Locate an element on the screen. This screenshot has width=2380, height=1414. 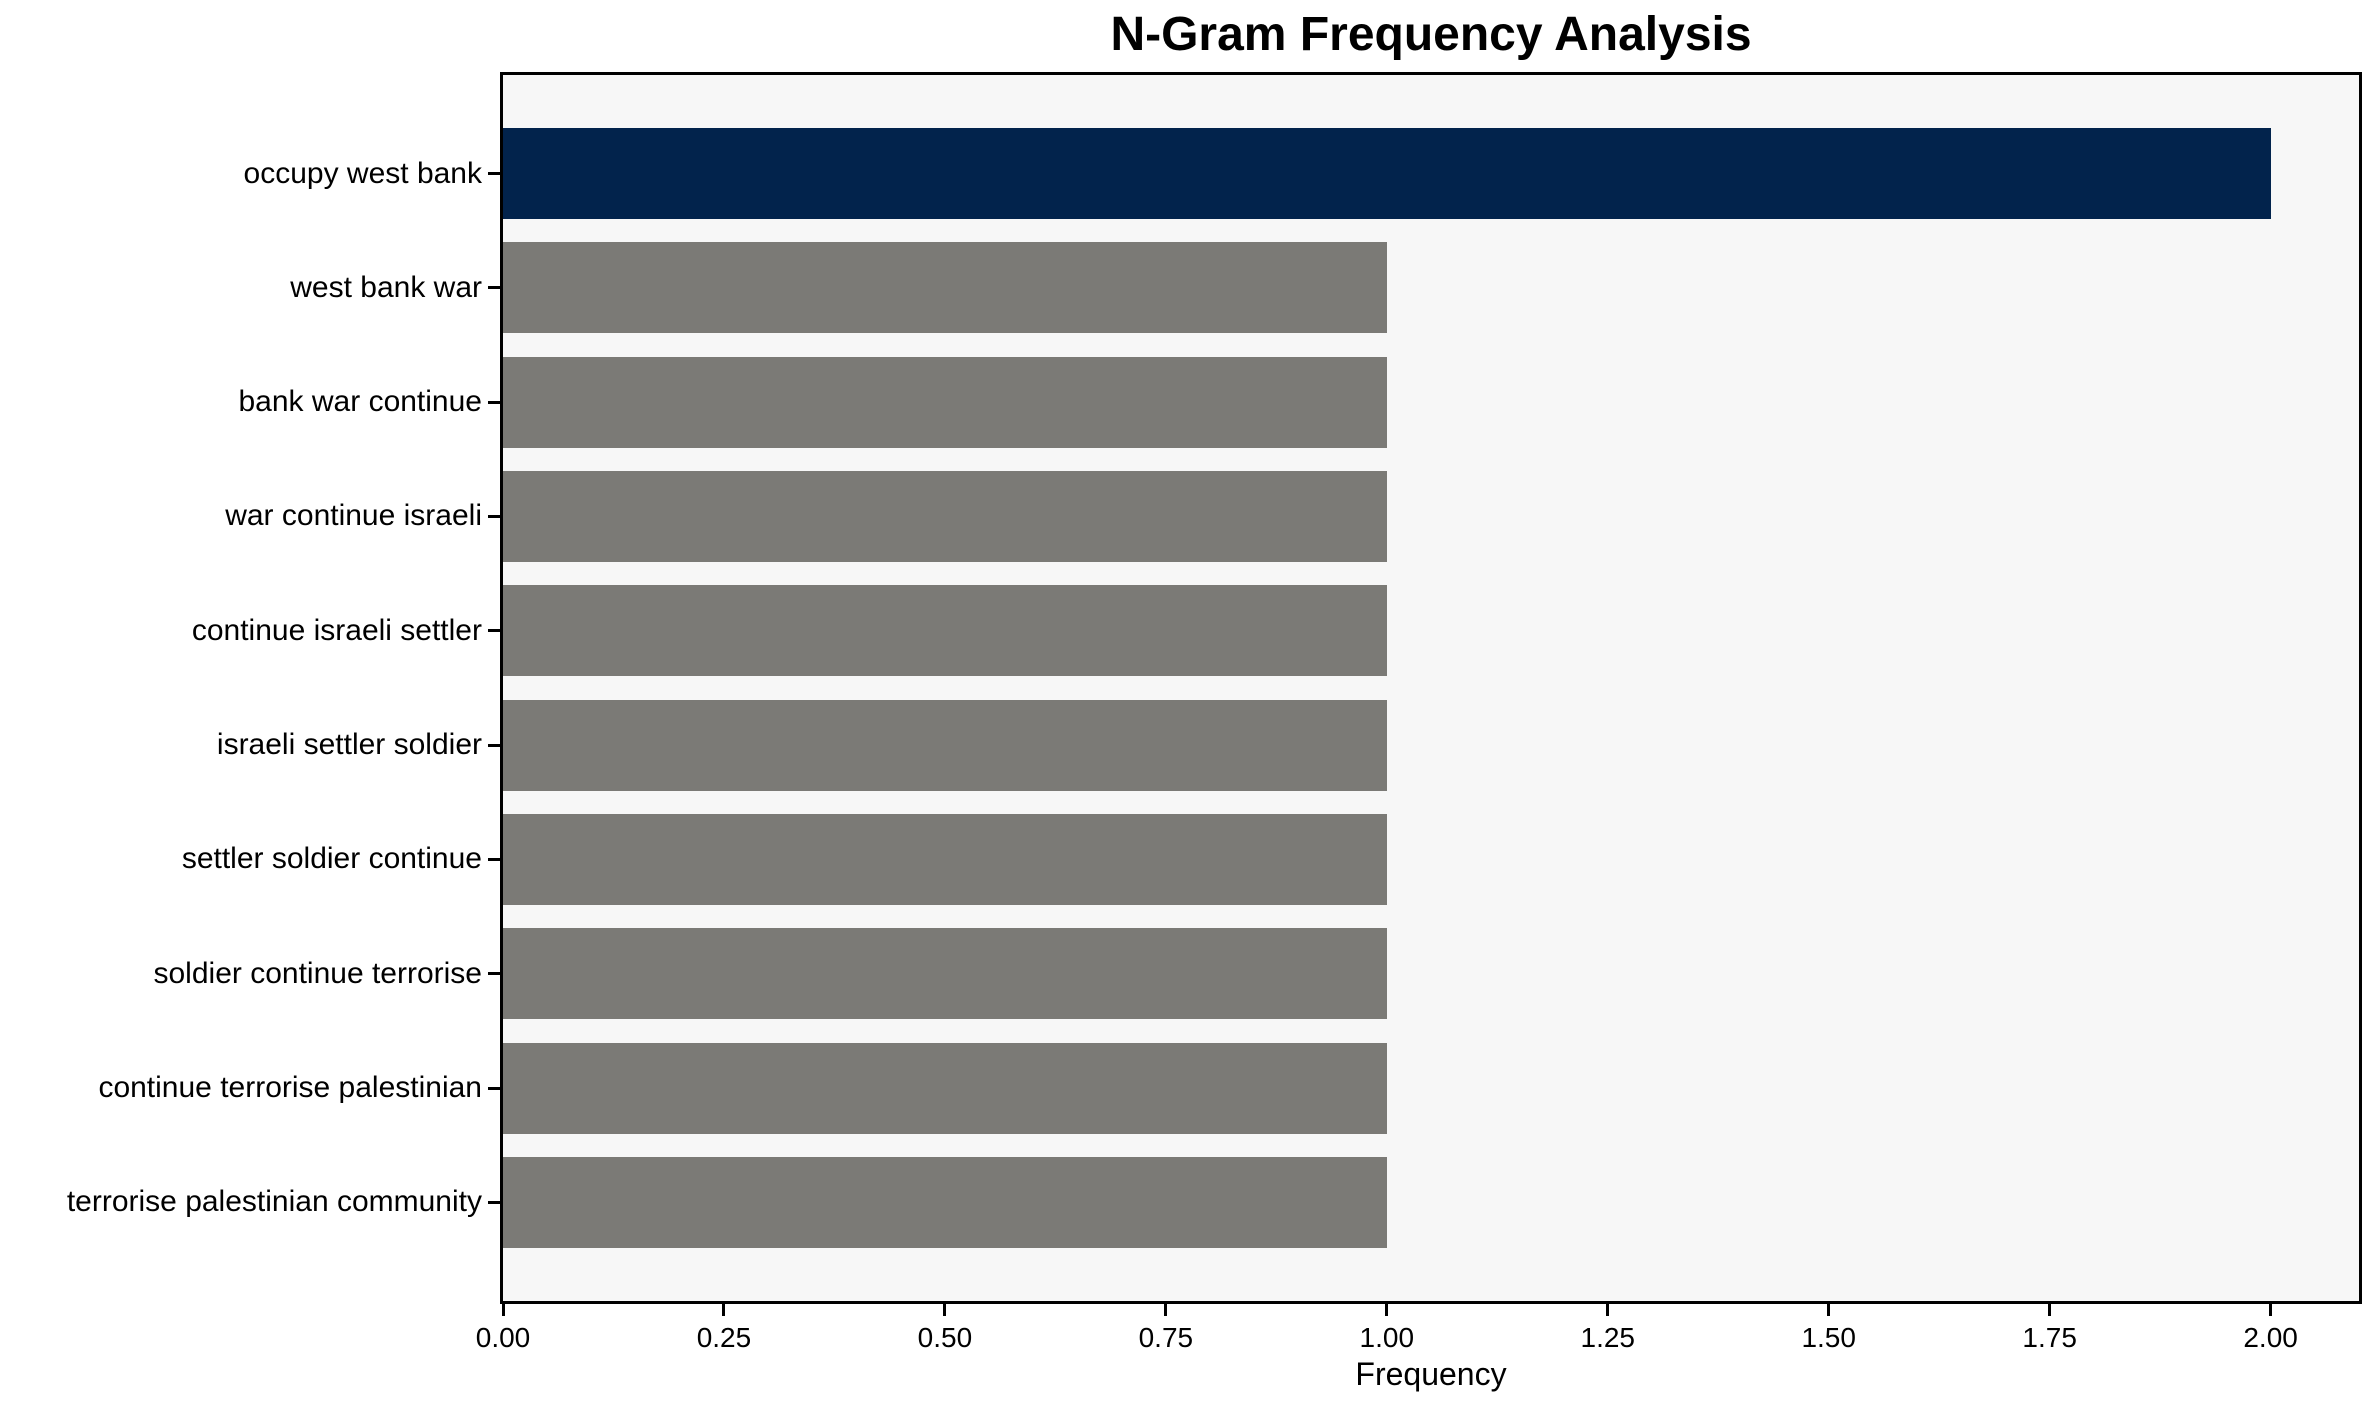
y-tick-label: west bank war is located at coordinates (386, 287).